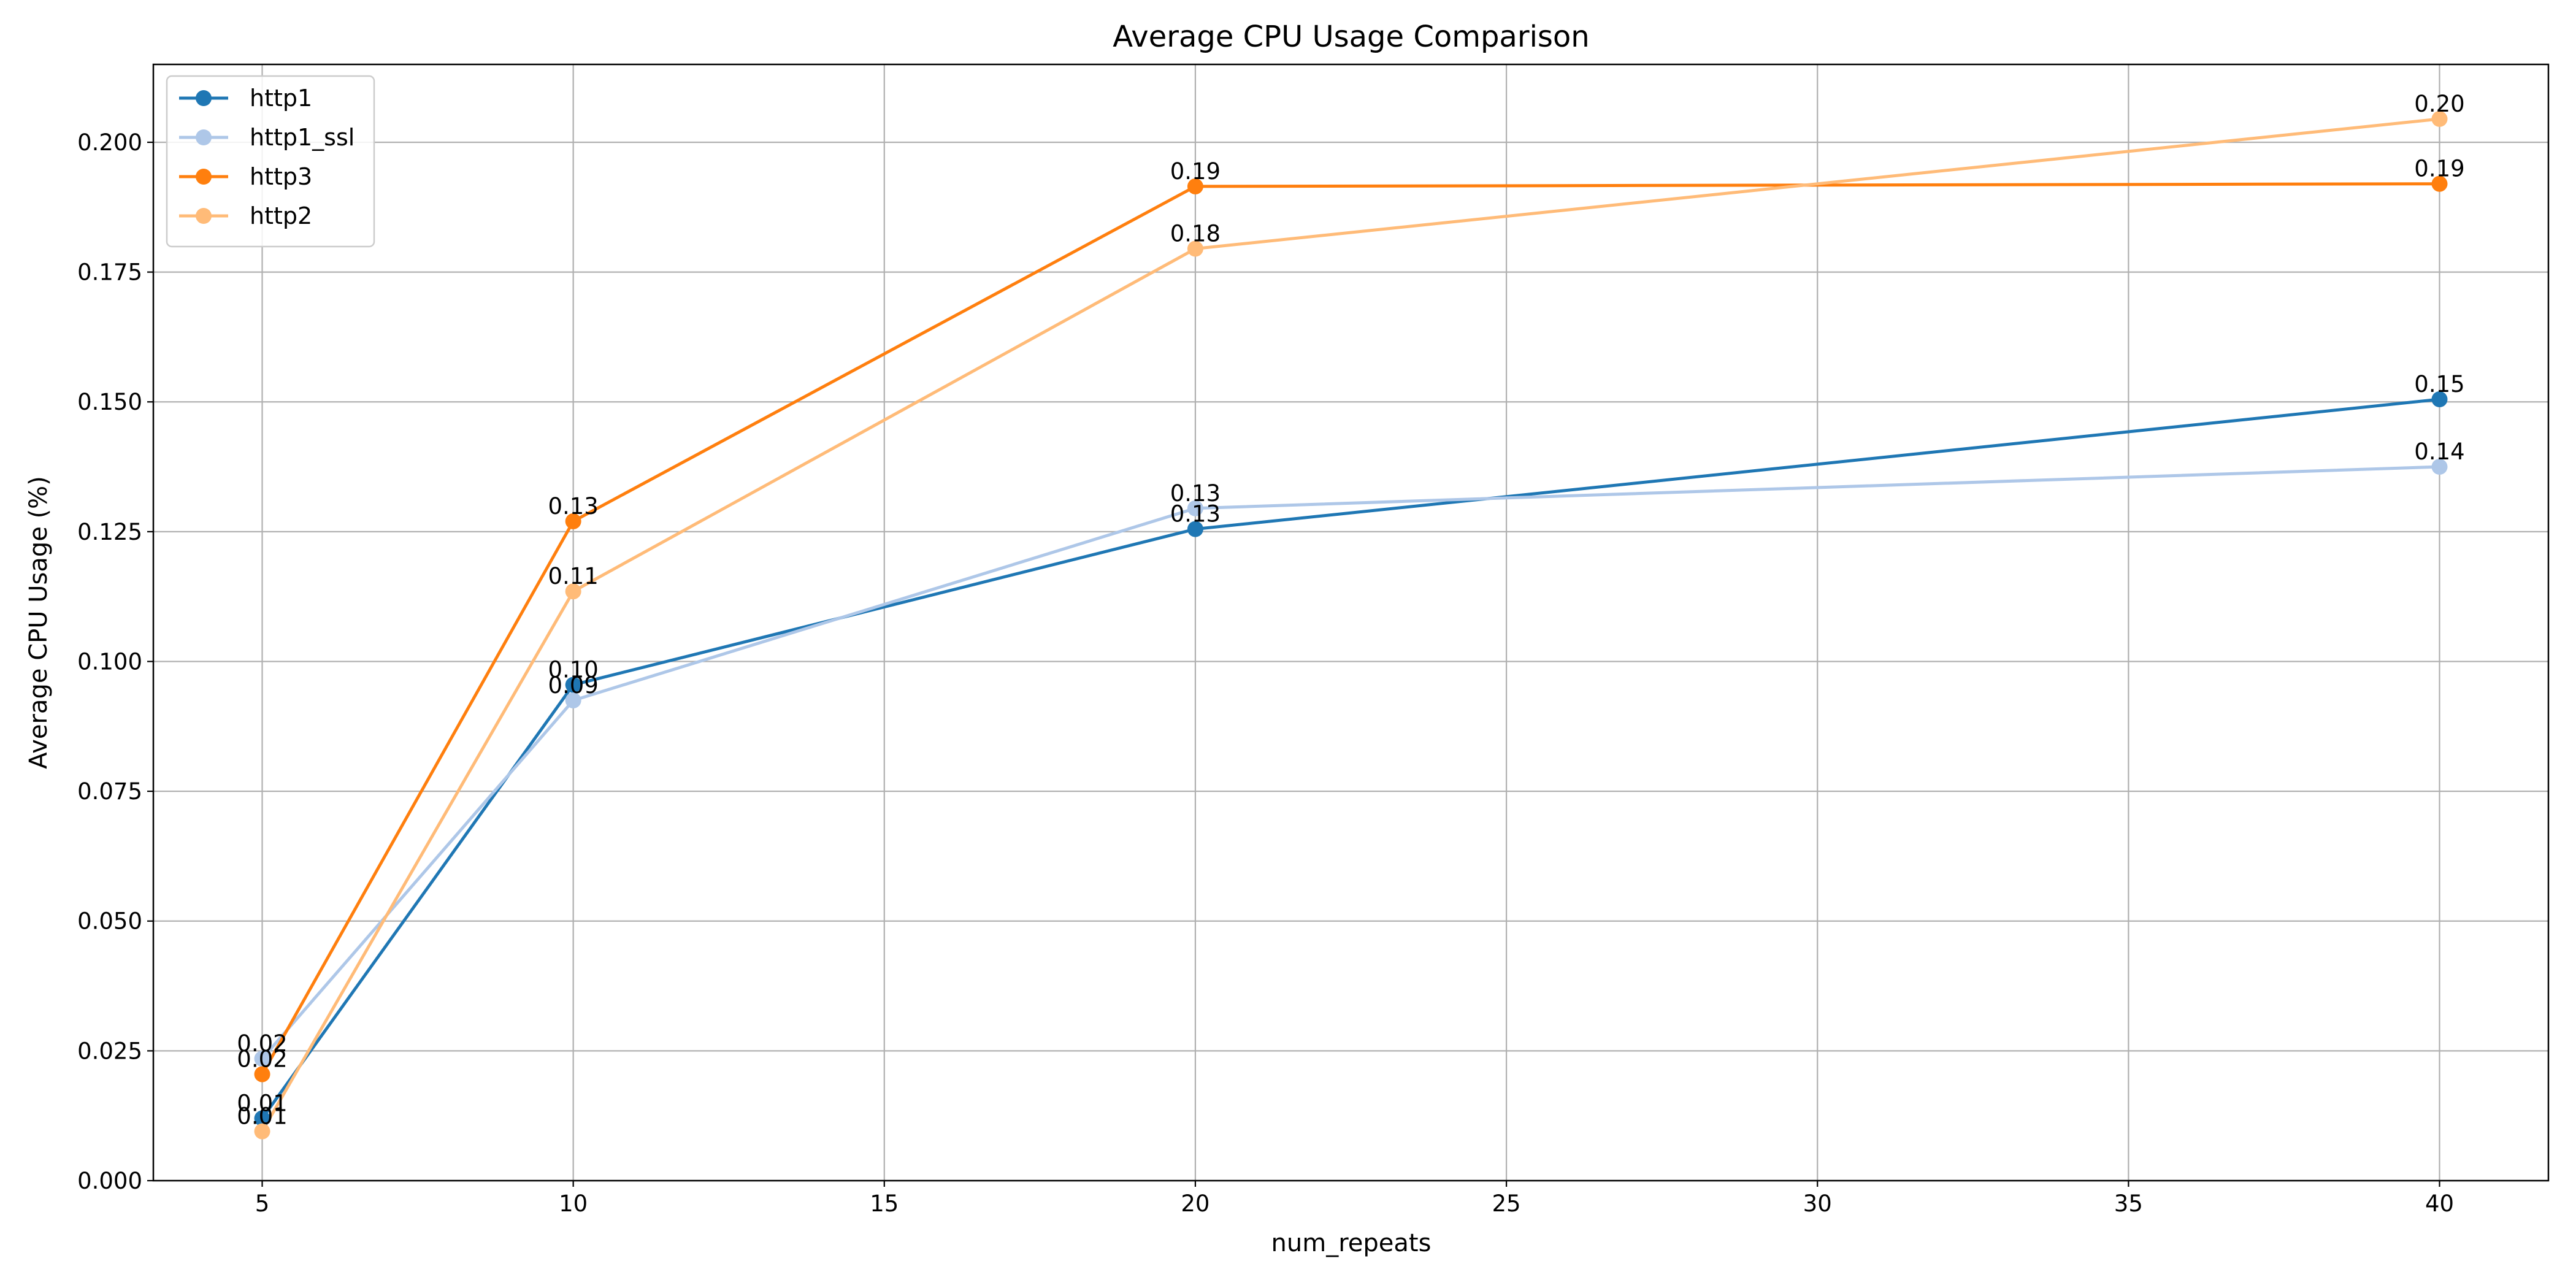  What do you see at coordinates (109, 272) in the screenshot?
I see `y-tick-label: 0.175` at bounding box center [109, 272].